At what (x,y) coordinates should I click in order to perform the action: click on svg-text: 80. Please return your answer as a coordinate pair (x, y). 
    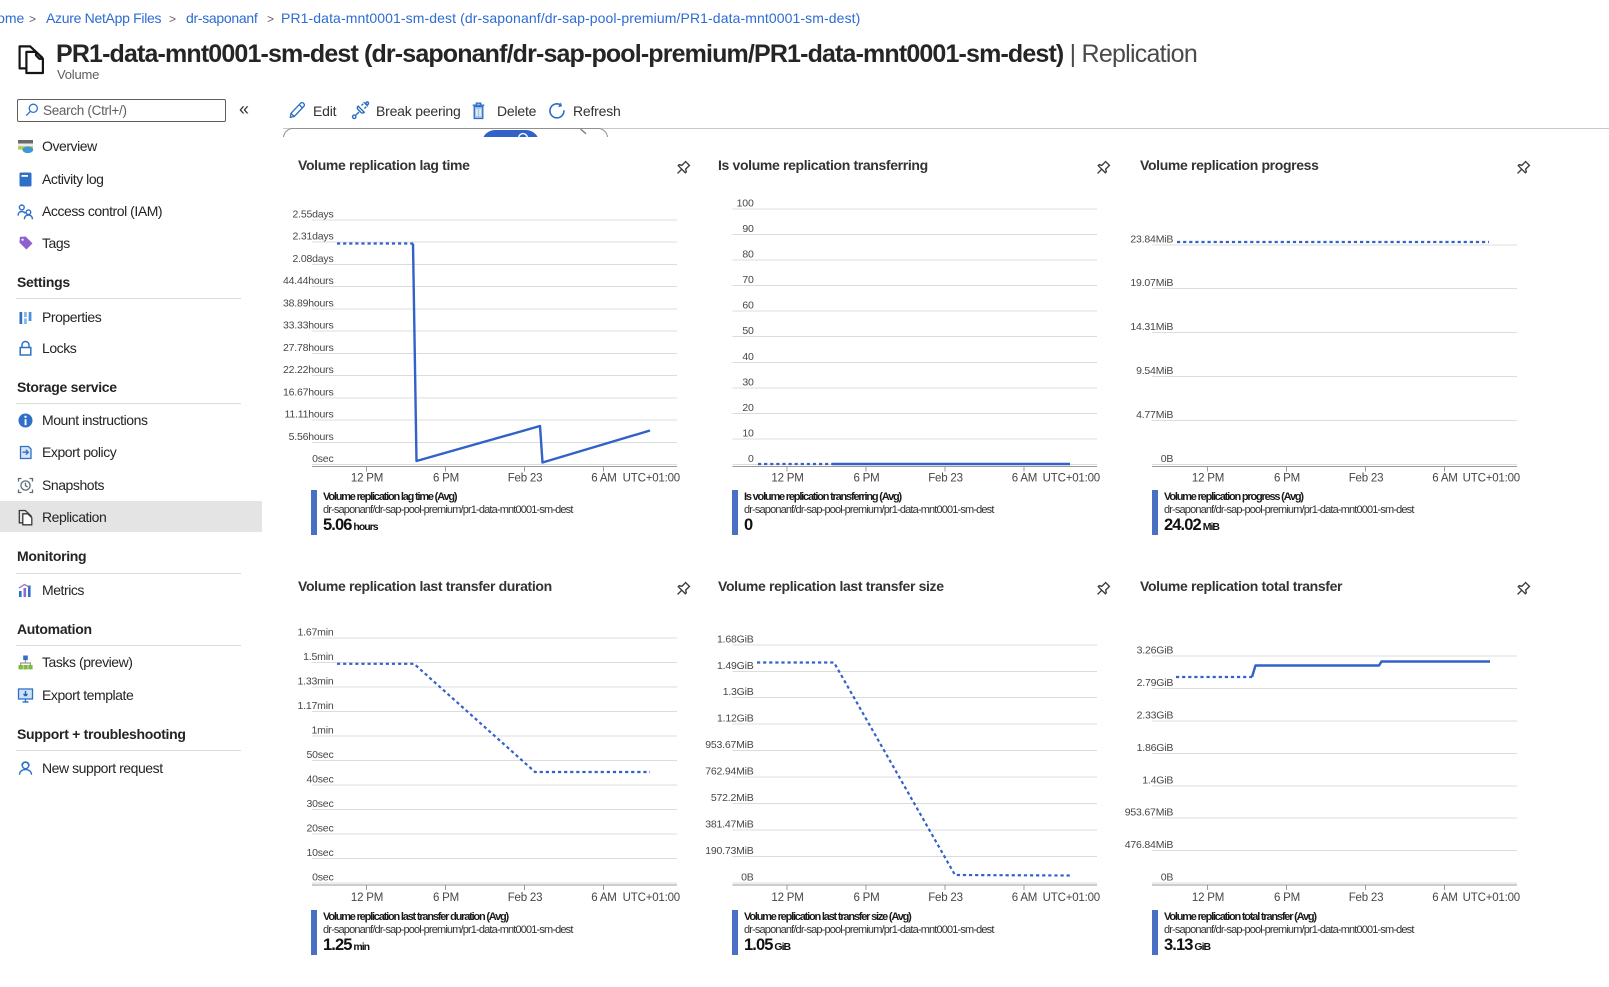
    Looking at the image, I should click on (748, 255).